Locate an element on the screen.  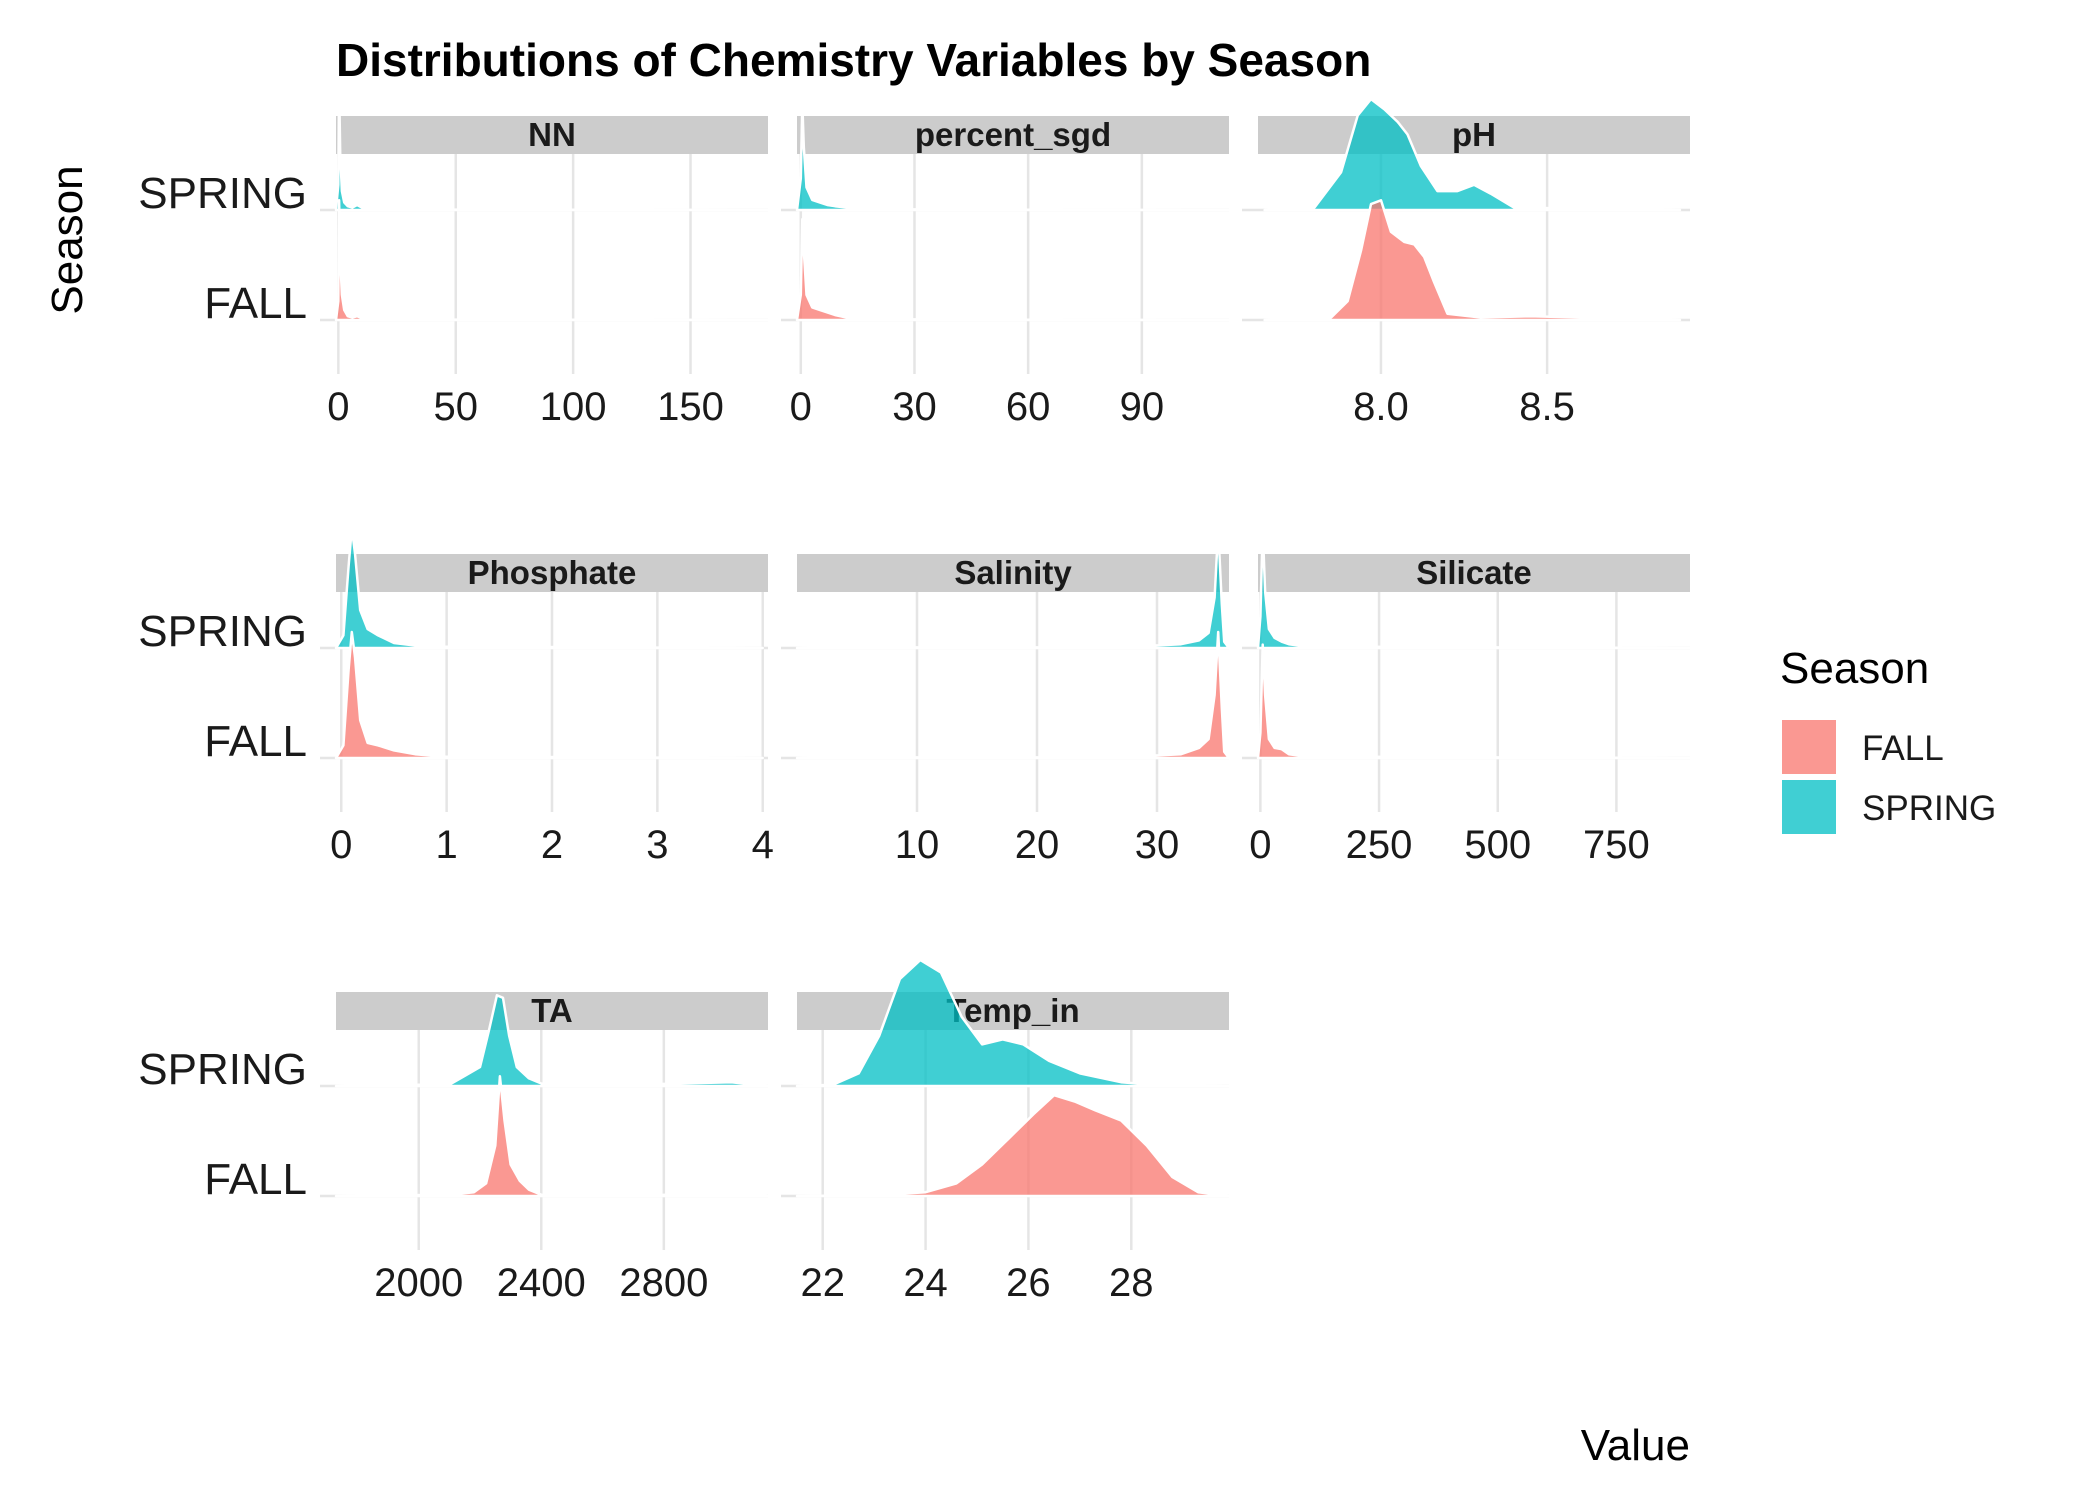
x-tick-label: 100 is located at coordinates (573, 407).